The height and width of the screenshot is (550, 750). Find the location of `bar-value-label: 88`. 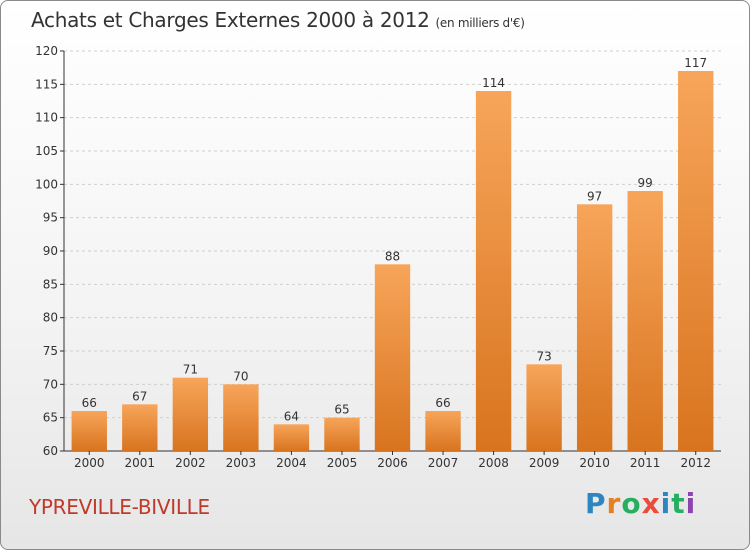

bar-value-label: 88 is located at coordinates (392, 256).